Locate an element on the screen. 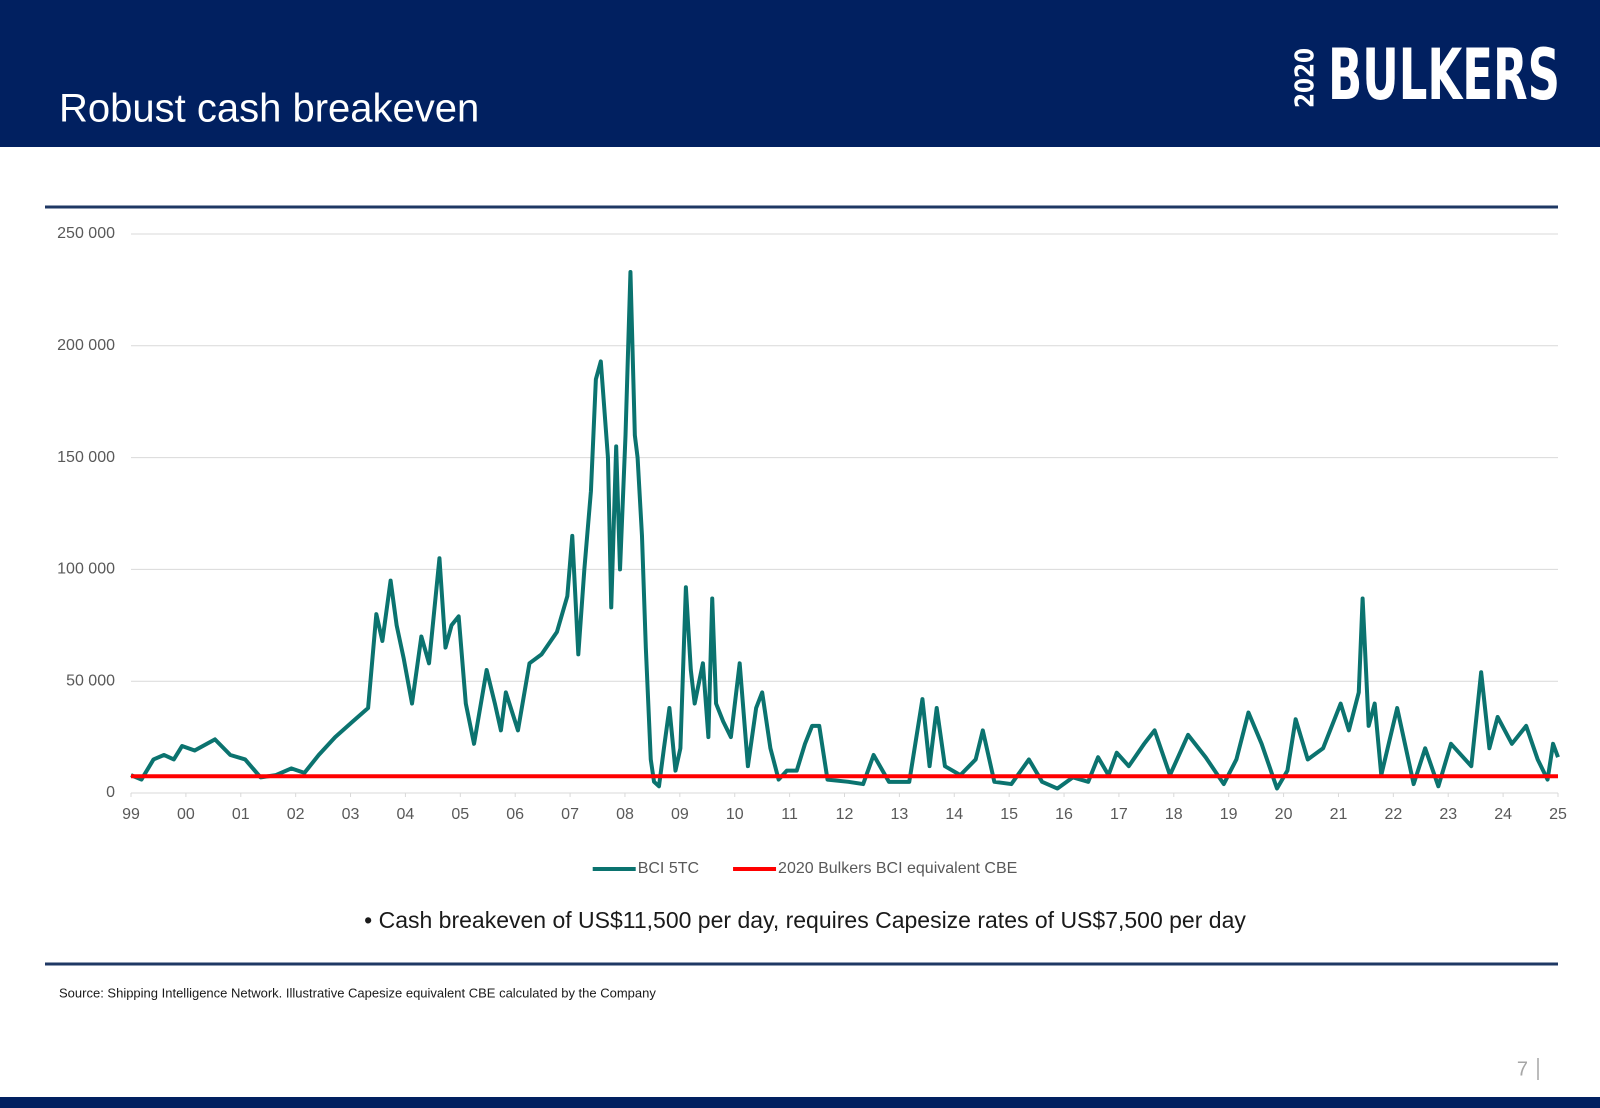  x-tick-label: 01 is located at coordinates (241, 814).